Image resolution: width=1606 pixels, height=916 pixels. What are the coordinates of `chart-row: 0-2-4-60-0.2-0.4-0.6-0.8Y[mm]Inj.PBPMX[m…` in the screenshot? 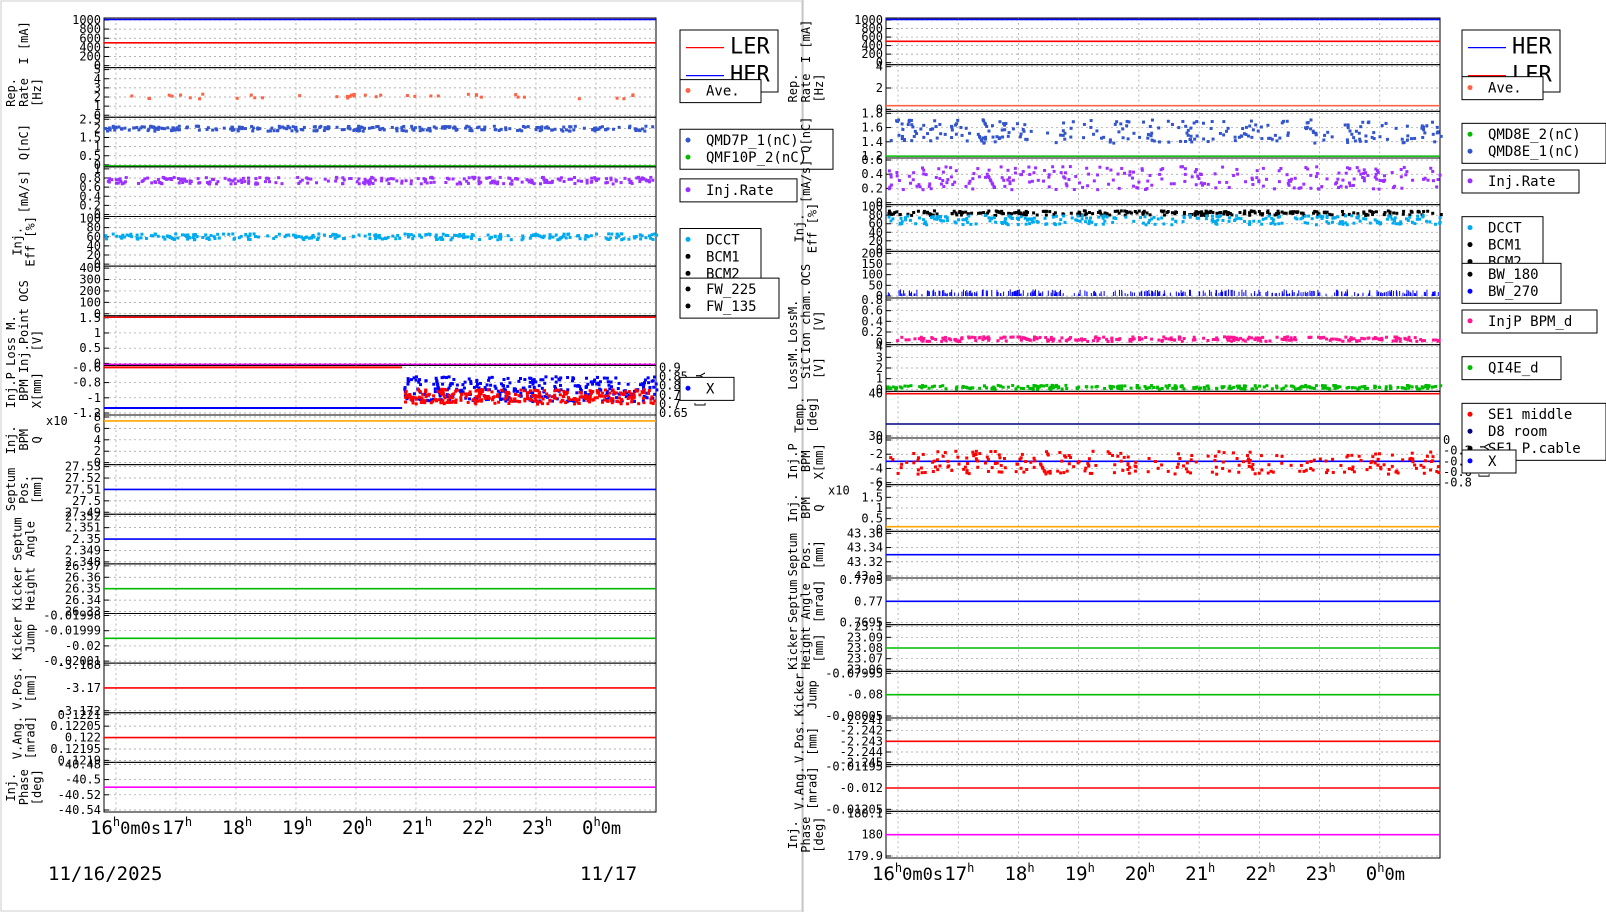 It's located at (1151, 461).